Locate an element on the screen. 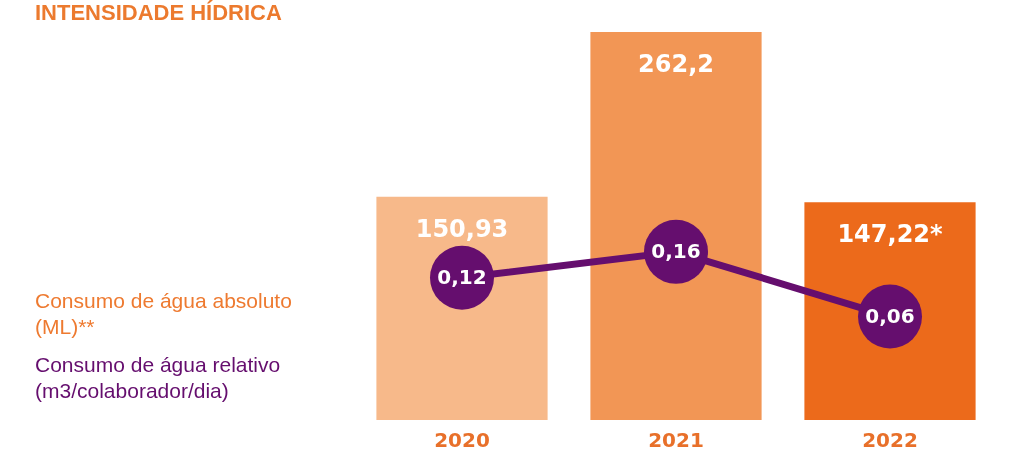  data-label: 0,16 is located at coordinates (676, 251).